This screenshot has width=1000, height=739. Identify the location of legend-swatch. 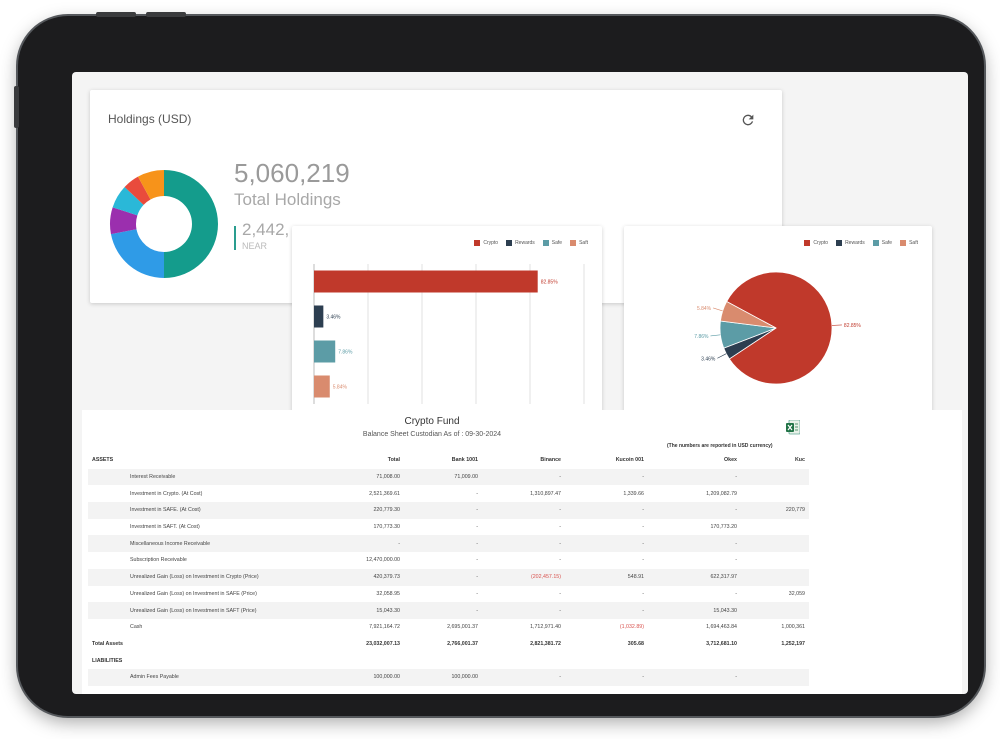
(839, 243).